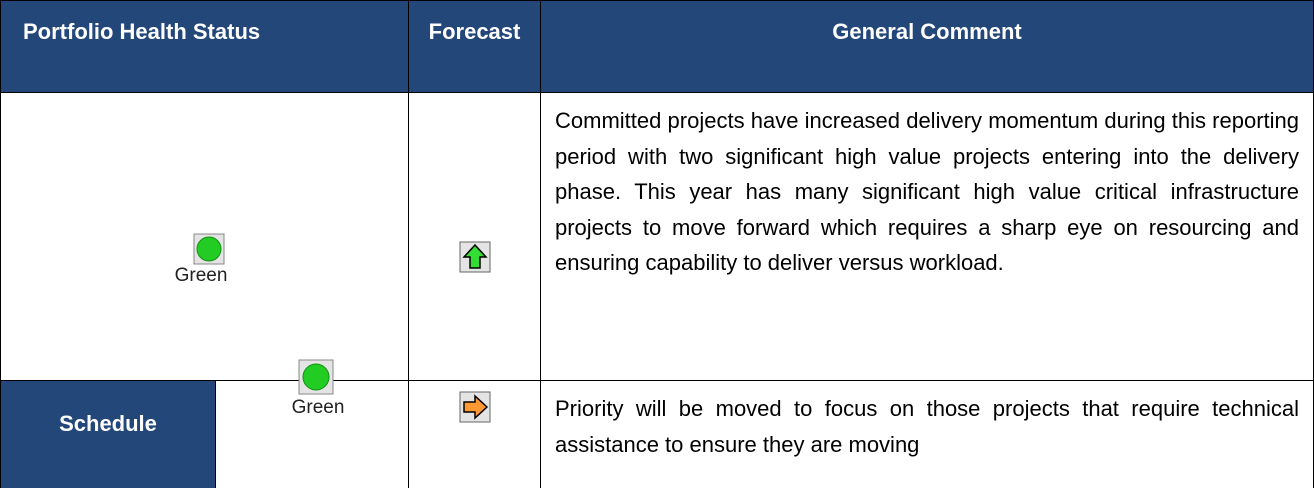 This screenshot has width=1314, height=488. Describe the element at coordinates (204, 46) in the screenshot. I see `header-cell: Portfolio Health Status` at that location.